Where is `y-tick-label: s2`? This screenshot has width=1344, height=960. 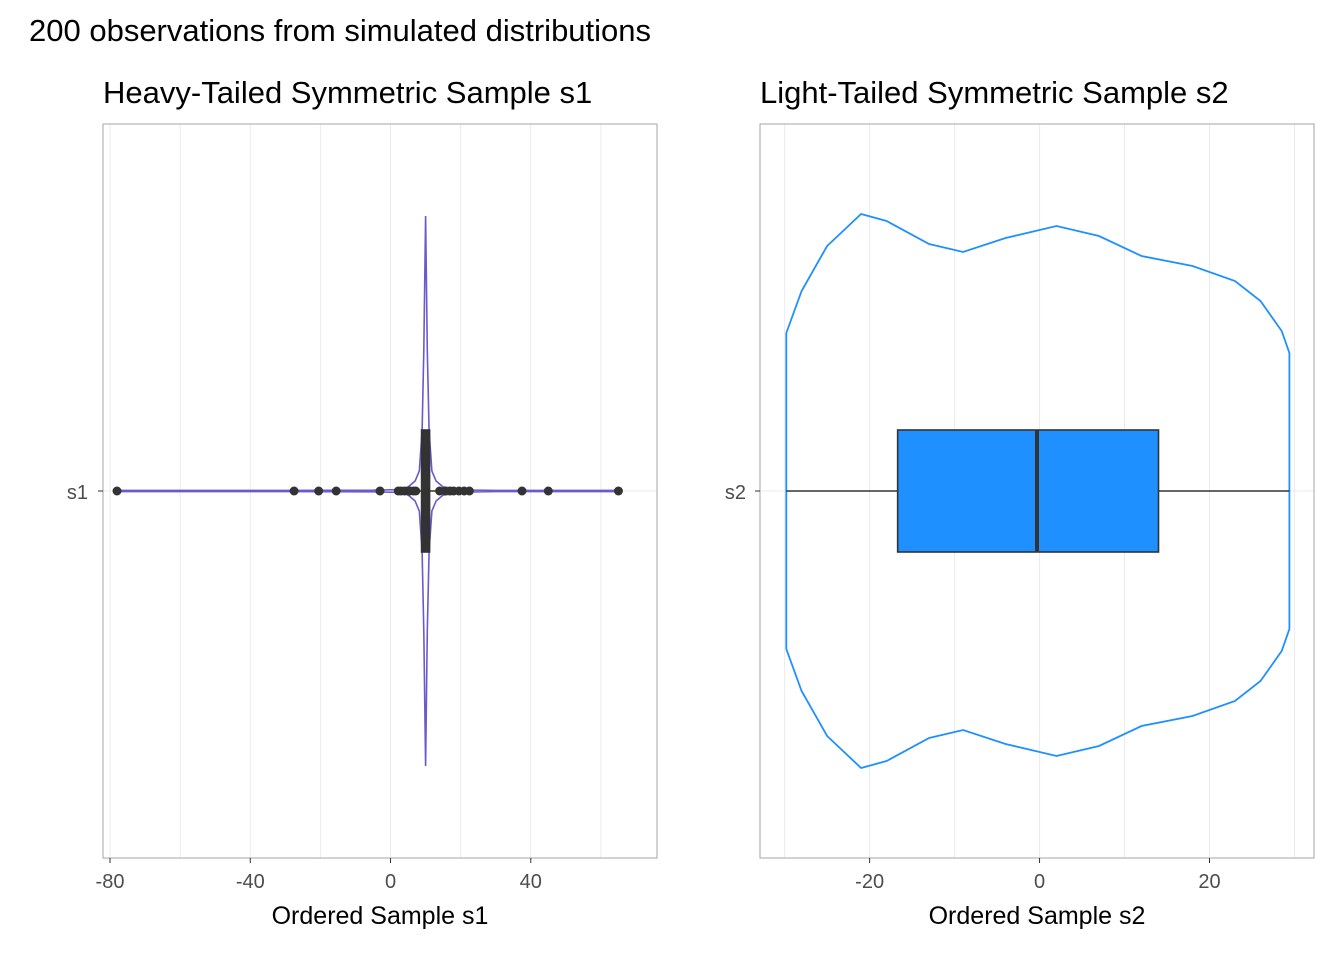 y-tick-label: s2 is located at coordinates (735, 493).